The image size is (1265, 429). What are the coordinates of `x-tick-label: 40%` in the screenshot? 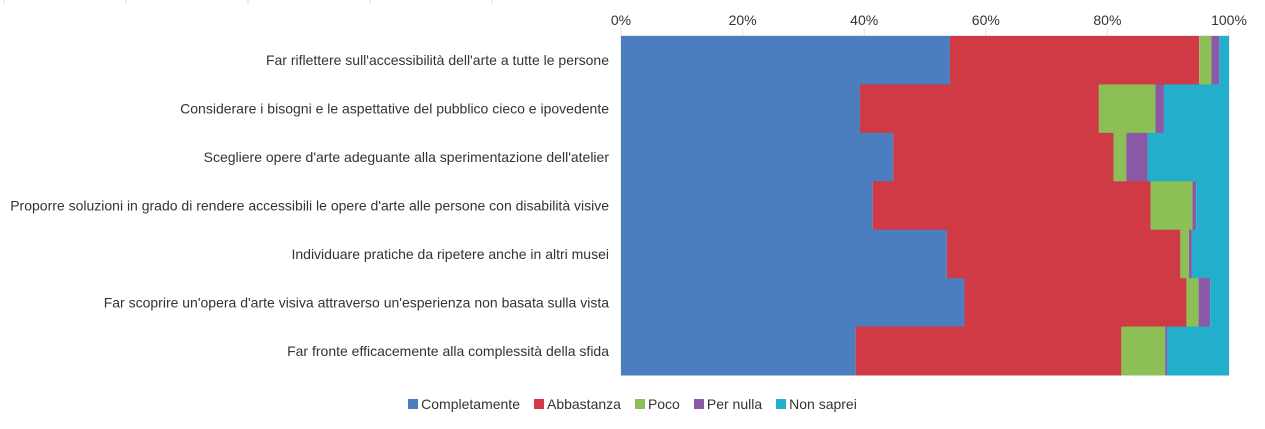 It's located at (864, 20).